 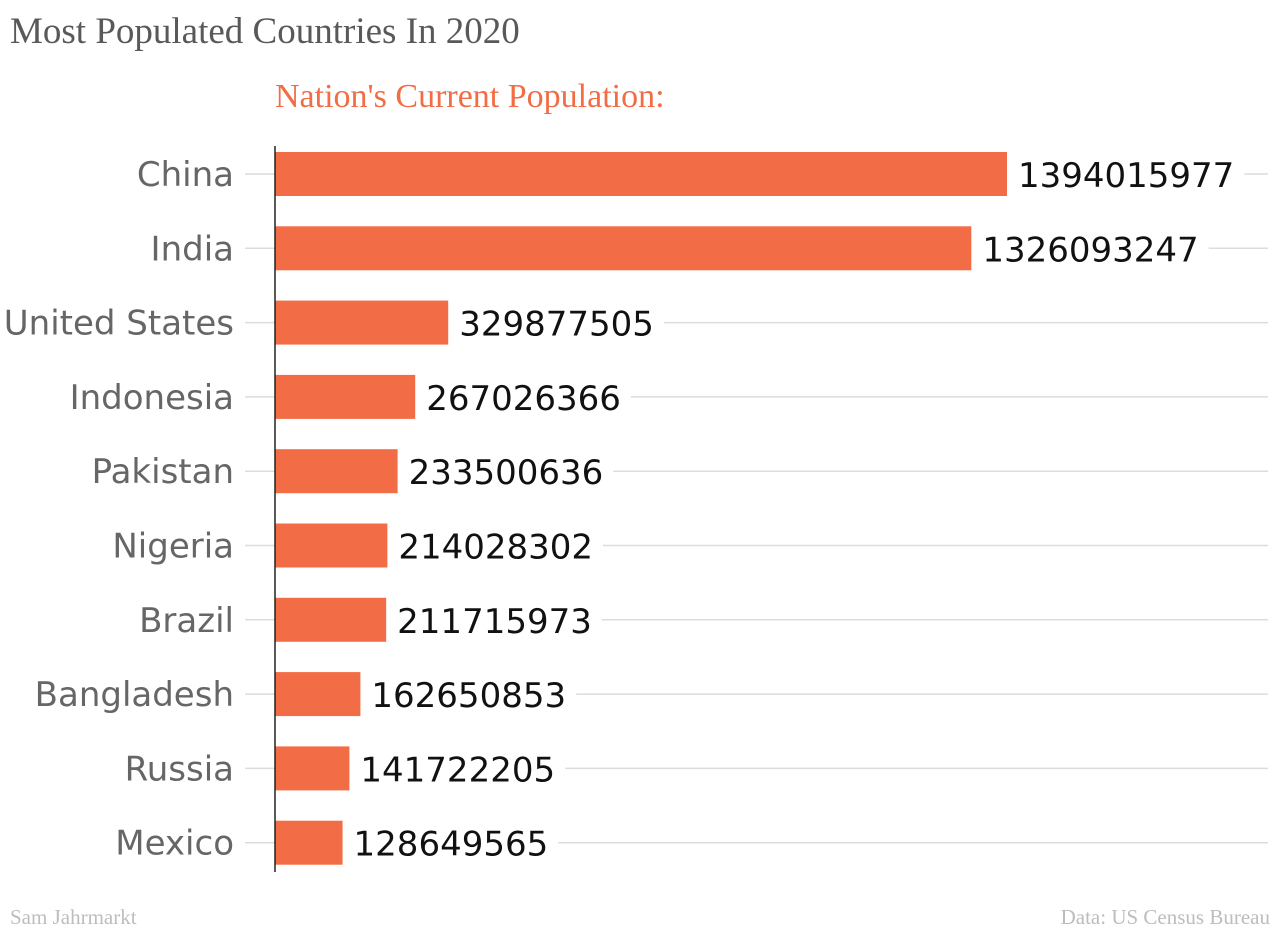 What do you see at coordinates (152, 398) in the screenshot?
I see `category-label: Indonesia` at bounding box center [152, 398].